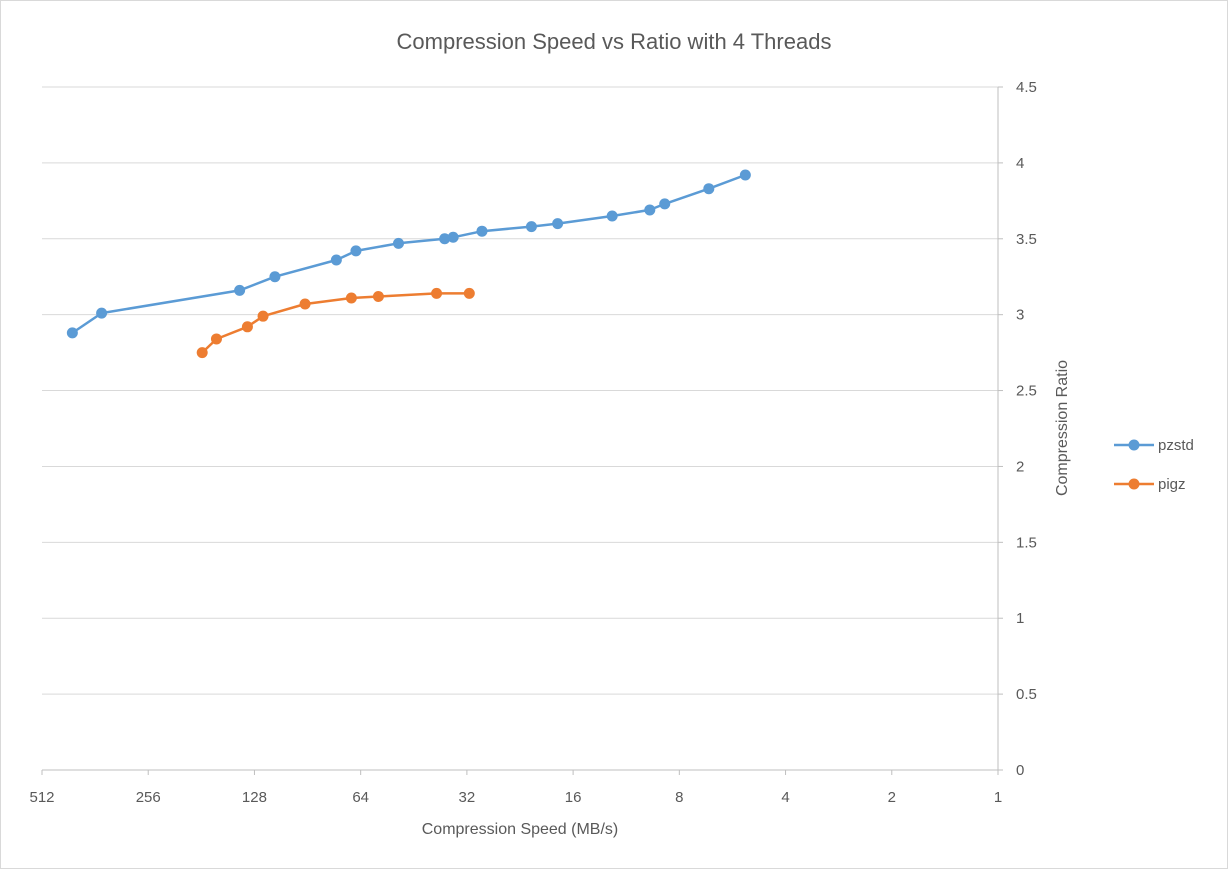  Describe the element at coordinates (1020, 770) in the screenshot. I see `y-tick-label: 0` at that location.